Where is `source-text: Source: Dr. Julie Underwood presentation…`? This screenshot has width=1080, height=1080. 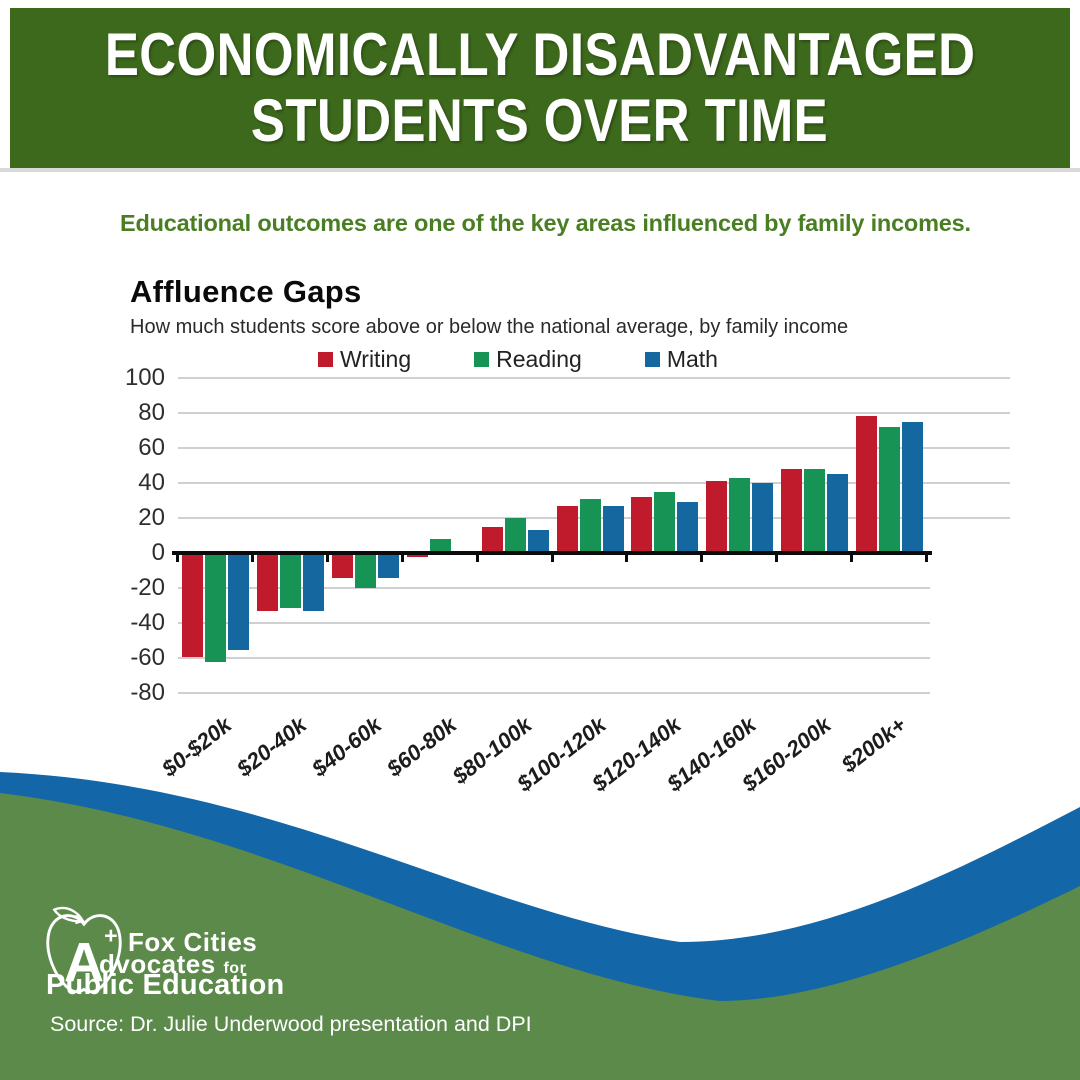 source-text: Source: Dr. Julie Underwood presentation… is located at coordinates (291, 1024).